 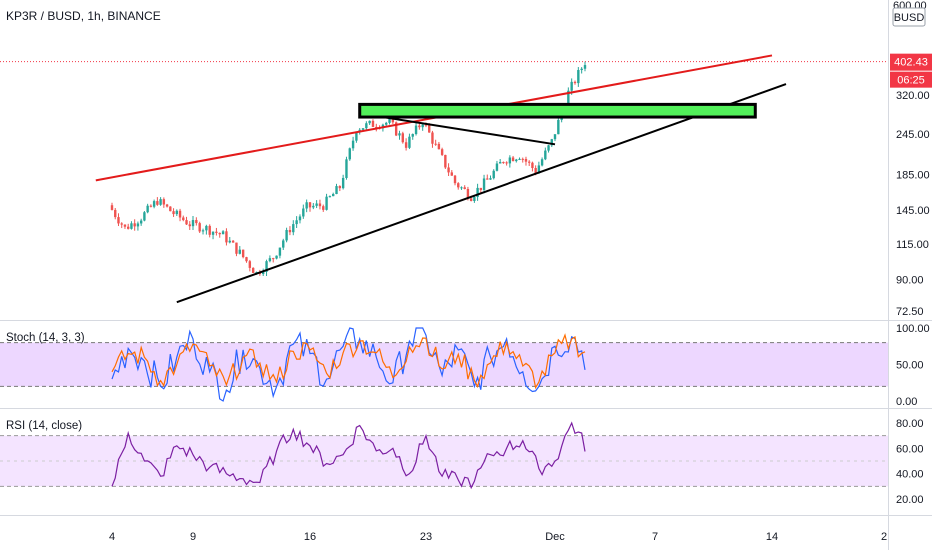 I want to click on stoch-series, so click(x=348, y=364).